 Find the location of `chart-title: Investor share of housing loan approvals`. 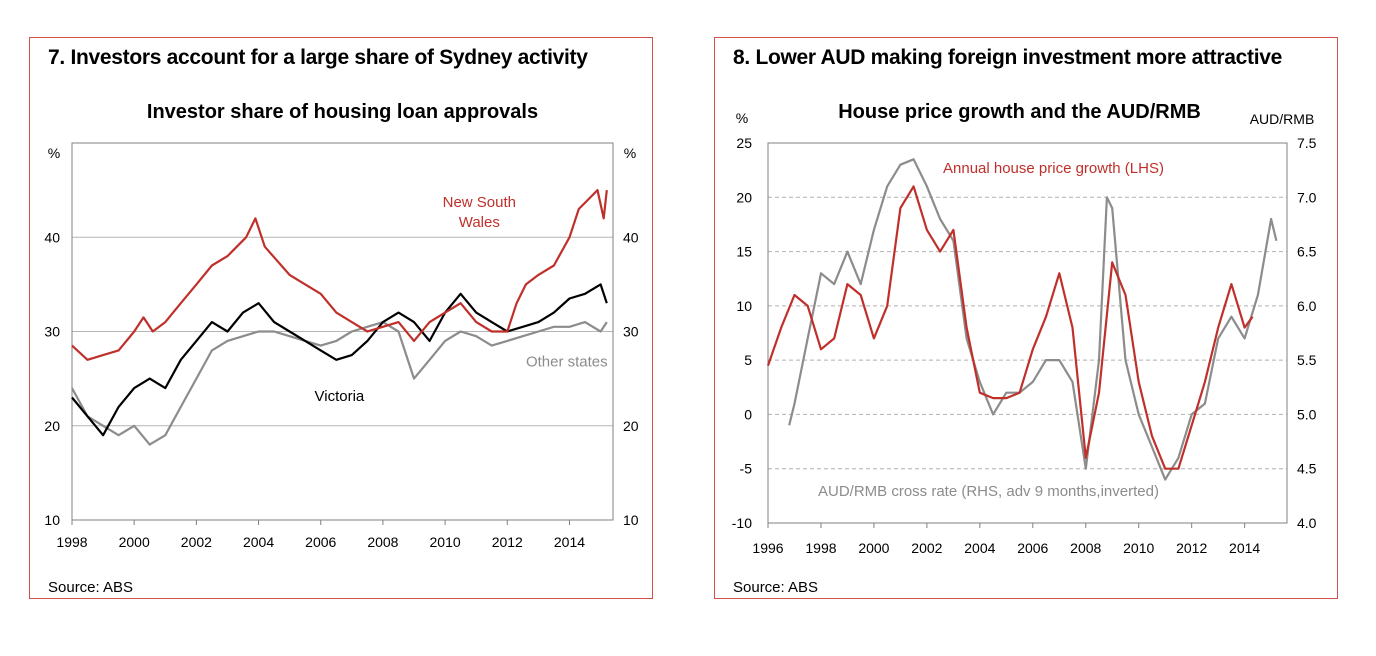

chart-title: Investor share of housing loan approvals is located at coordinates (342, 112).